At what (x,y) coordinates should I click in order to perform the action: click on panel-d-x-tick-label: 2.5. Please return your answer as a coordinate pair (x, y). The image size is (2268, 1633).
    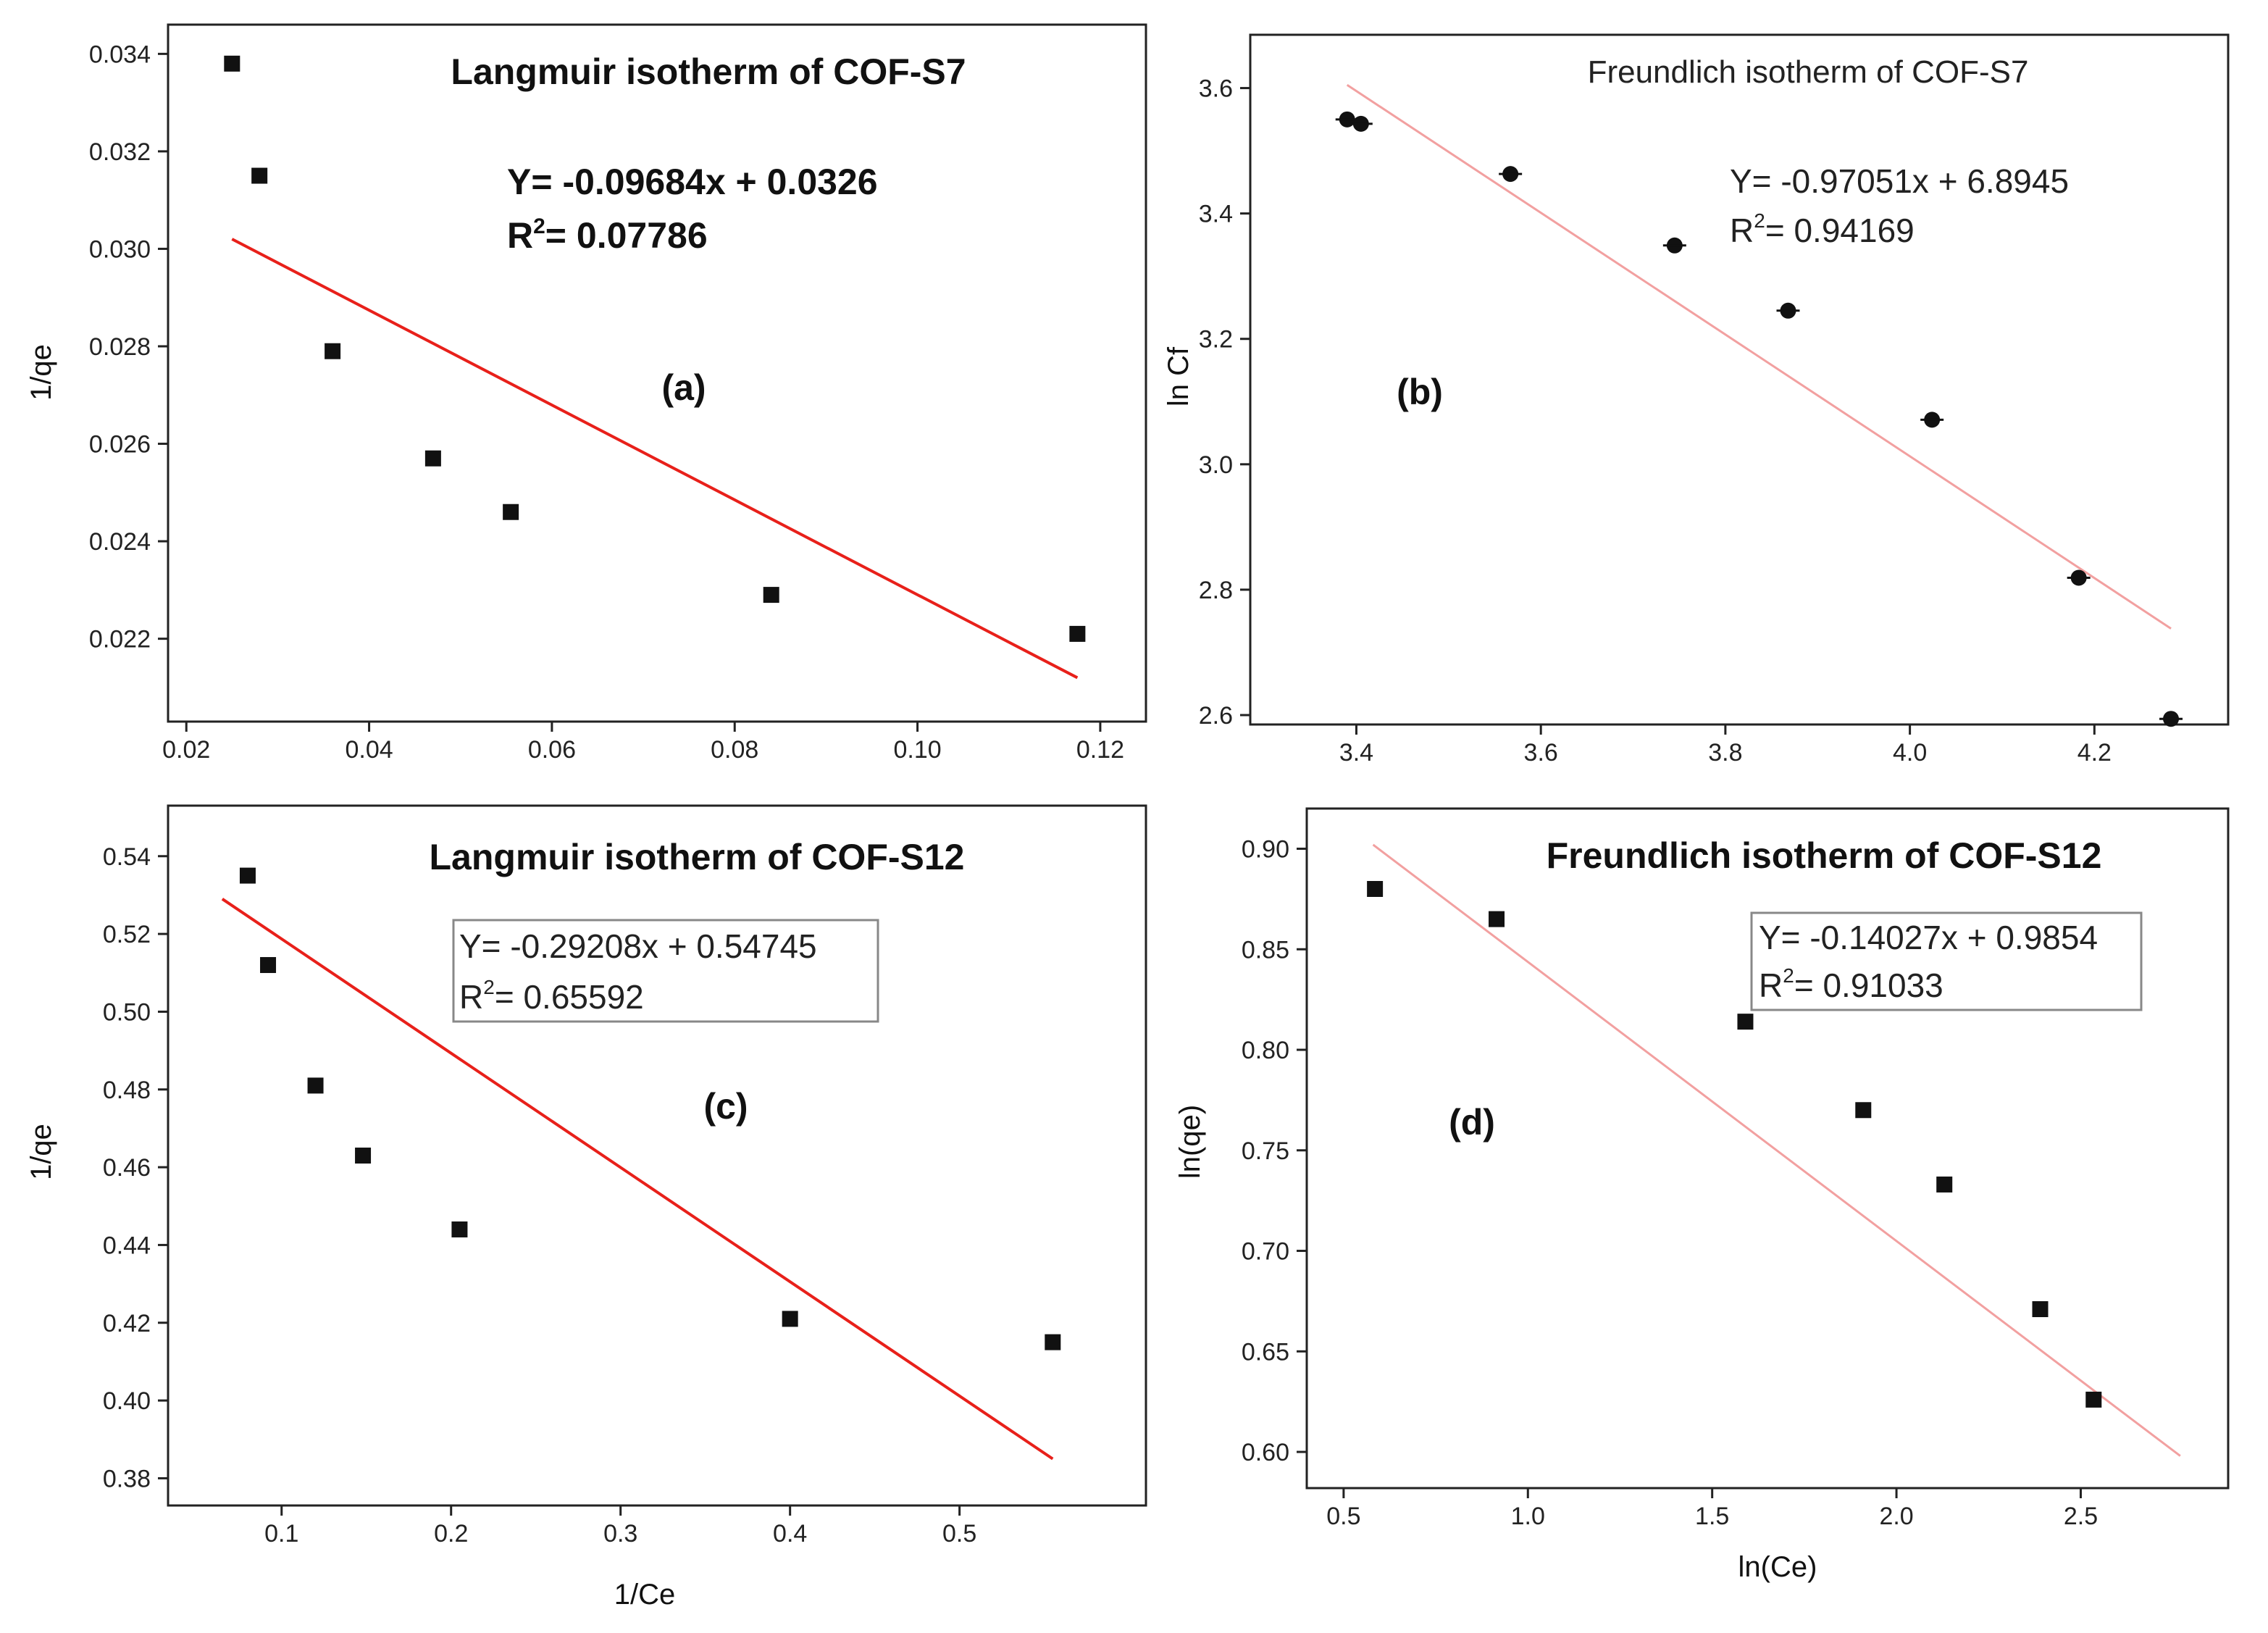
    Looking at the image, I should click on (2081, 1516).